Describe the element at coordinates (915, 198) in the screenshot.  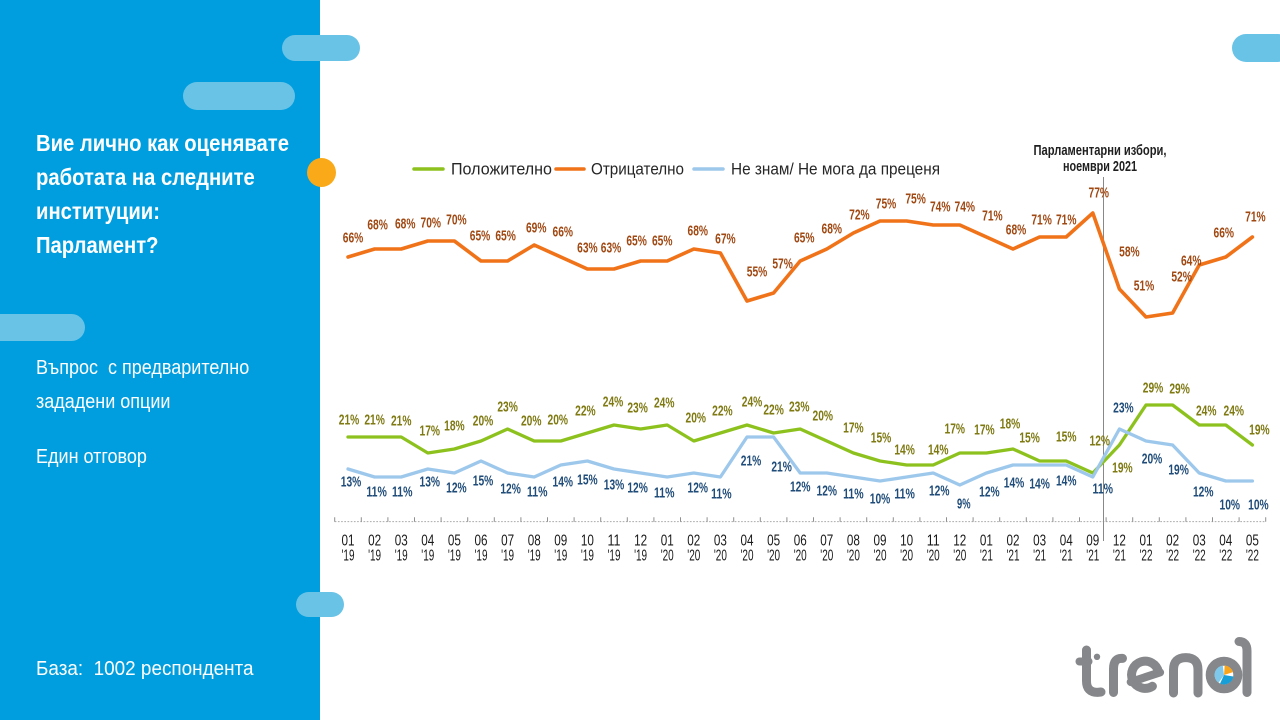
I see `svg-text: 75%` at that location.